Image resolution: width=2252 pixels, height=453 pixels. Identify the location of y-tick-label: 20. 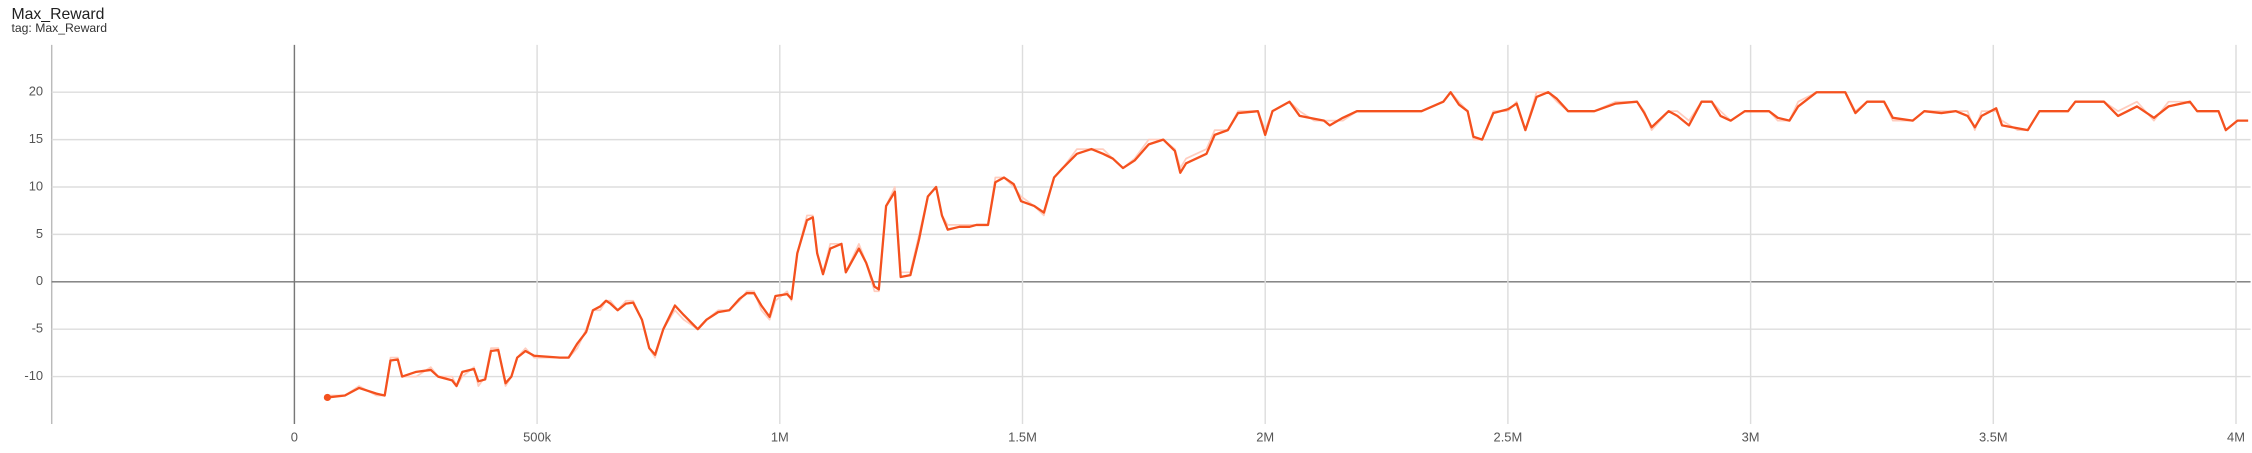
(36, 91).